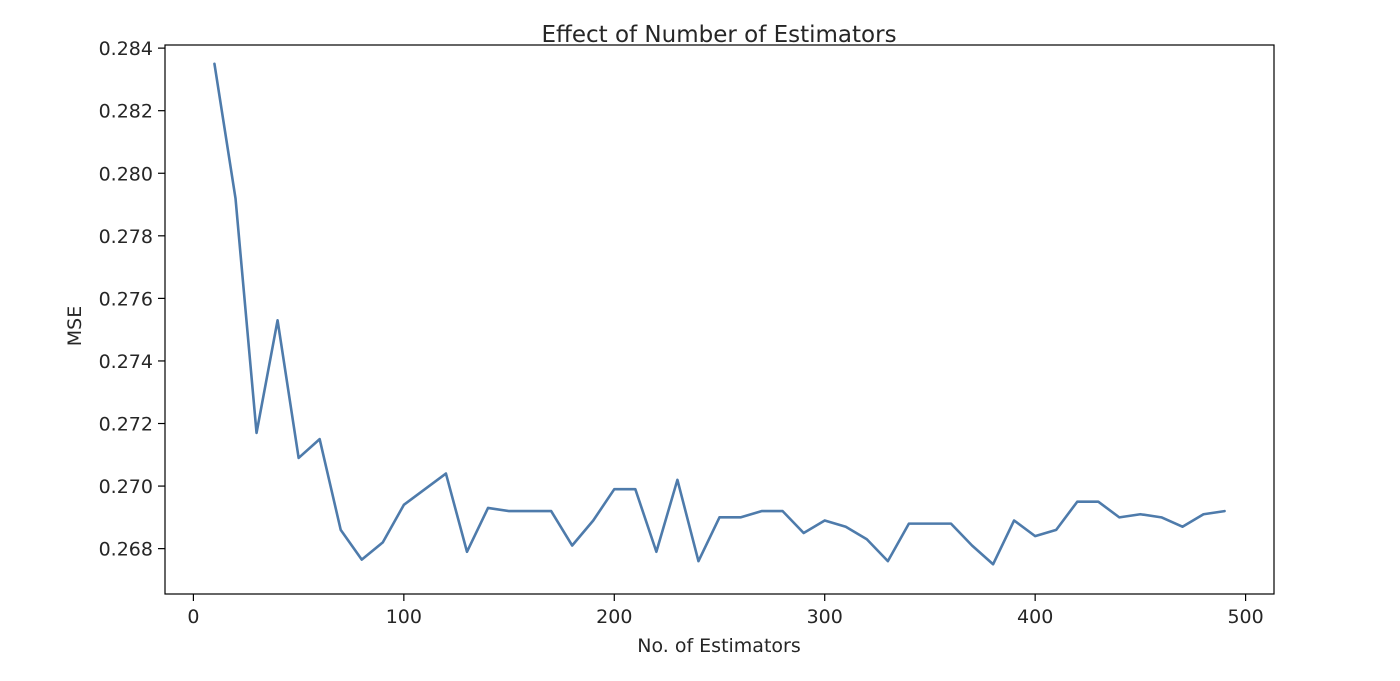 The image size is (1400, 681). I want to click on x-tick-label: 400, so click(1035, 617).